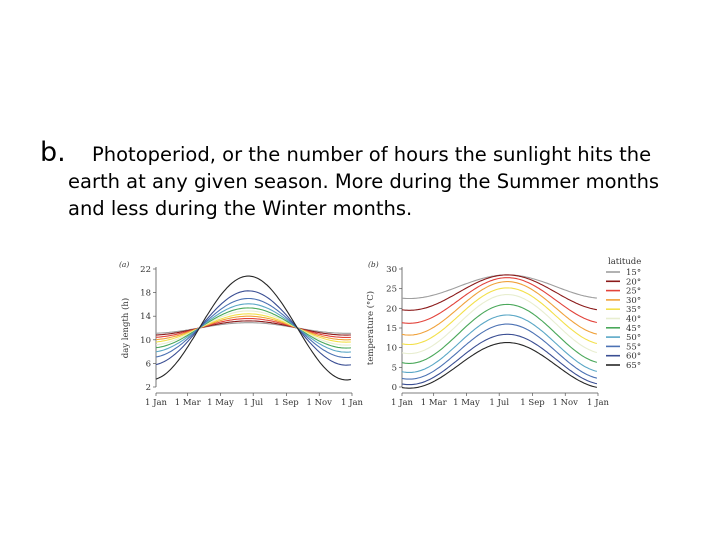  What do you see at coordinates (391, 290) in the screenshot?
I see `y-tick-label: 25` at bounding box center [391, 290].